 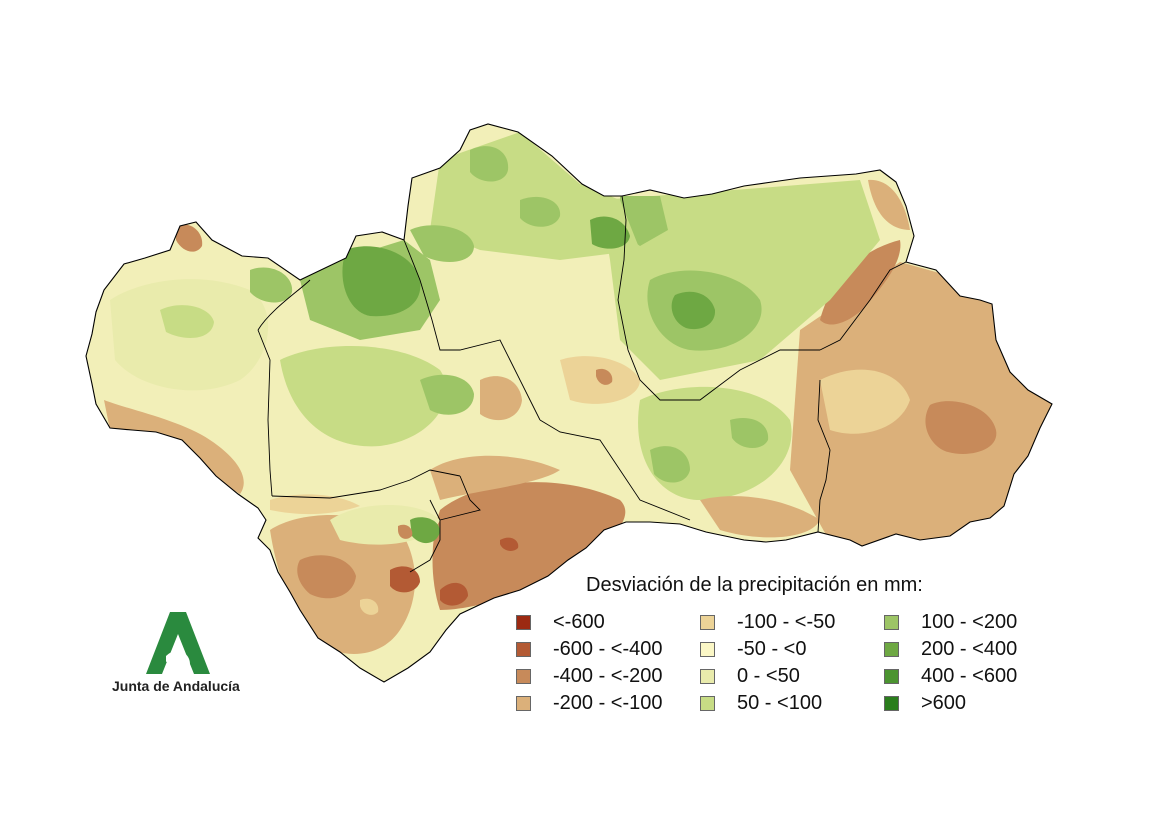 I want to click on legend-title: Desviación de la precipitación en mm:, so click(x=754, y=585).